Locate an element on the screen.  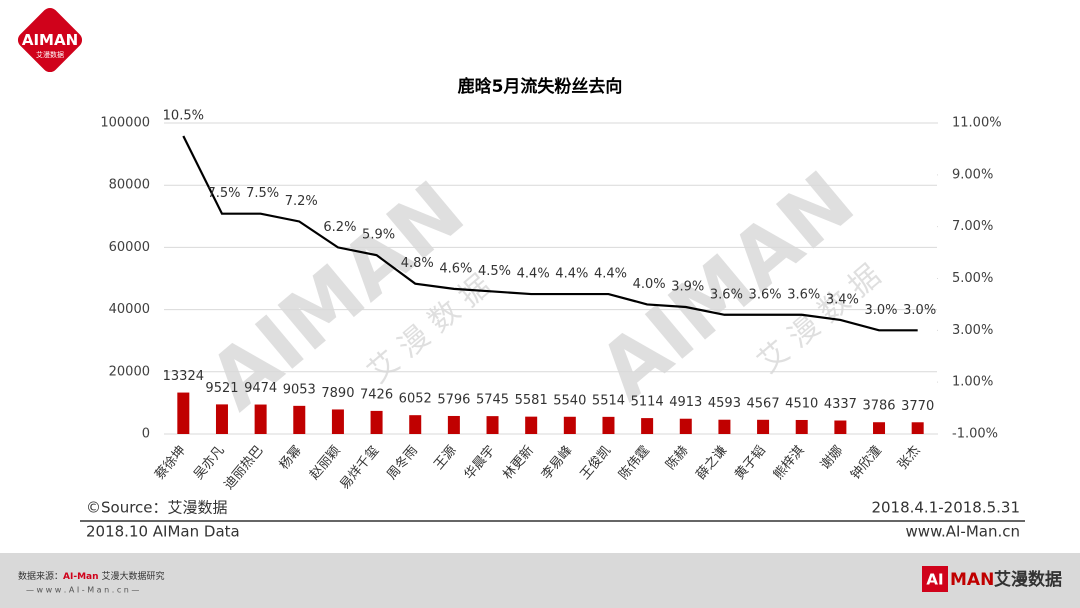
data-source-brand: AI-Man is located at coordinates (81, 577).